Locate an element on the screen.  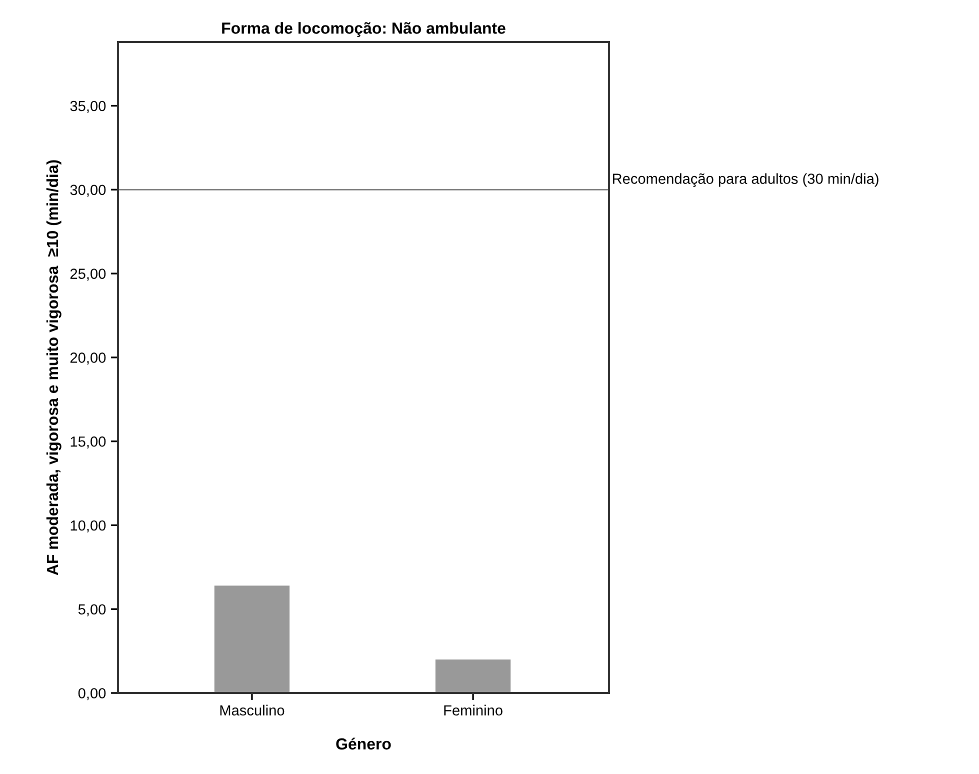
x-tick-label: Feminino is located at coordinates (473, 710).